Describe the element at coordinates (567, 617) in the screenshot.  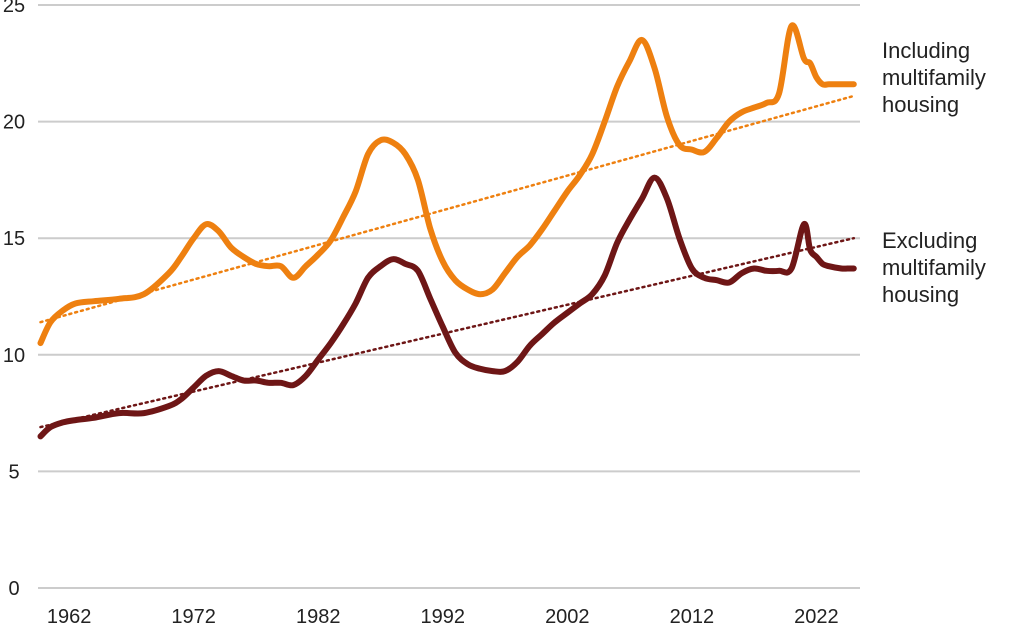
I see `x-tick-label: 2002` at that location.